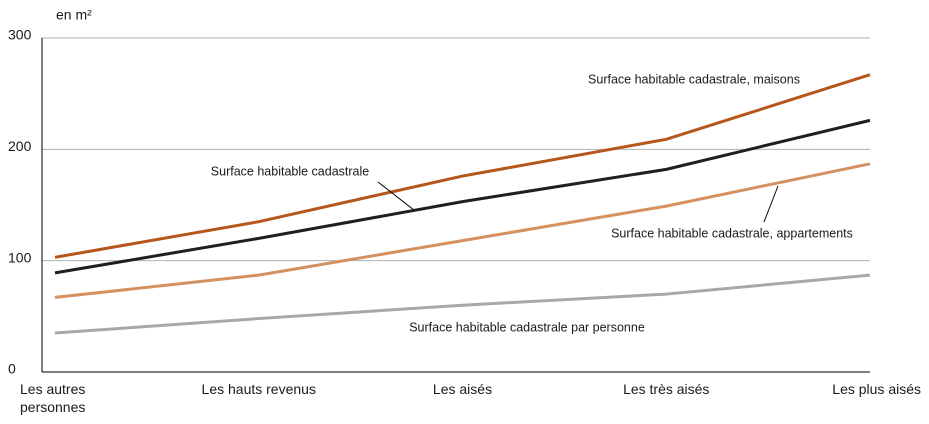 The image size is (929, 424). What do you see at coordinates (694, 79) in the screenshot?
I see `annotation: Surface habitable cadastrale, maisons` at bounding box center [694, 79].